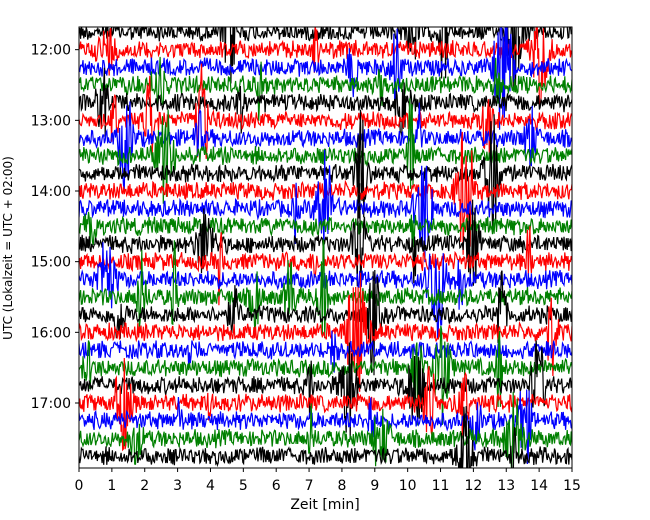  What do you see at coordinates (408, 486) in the screenshot?
I see `x-tick-label: 10` at bounding box center [408, 486].